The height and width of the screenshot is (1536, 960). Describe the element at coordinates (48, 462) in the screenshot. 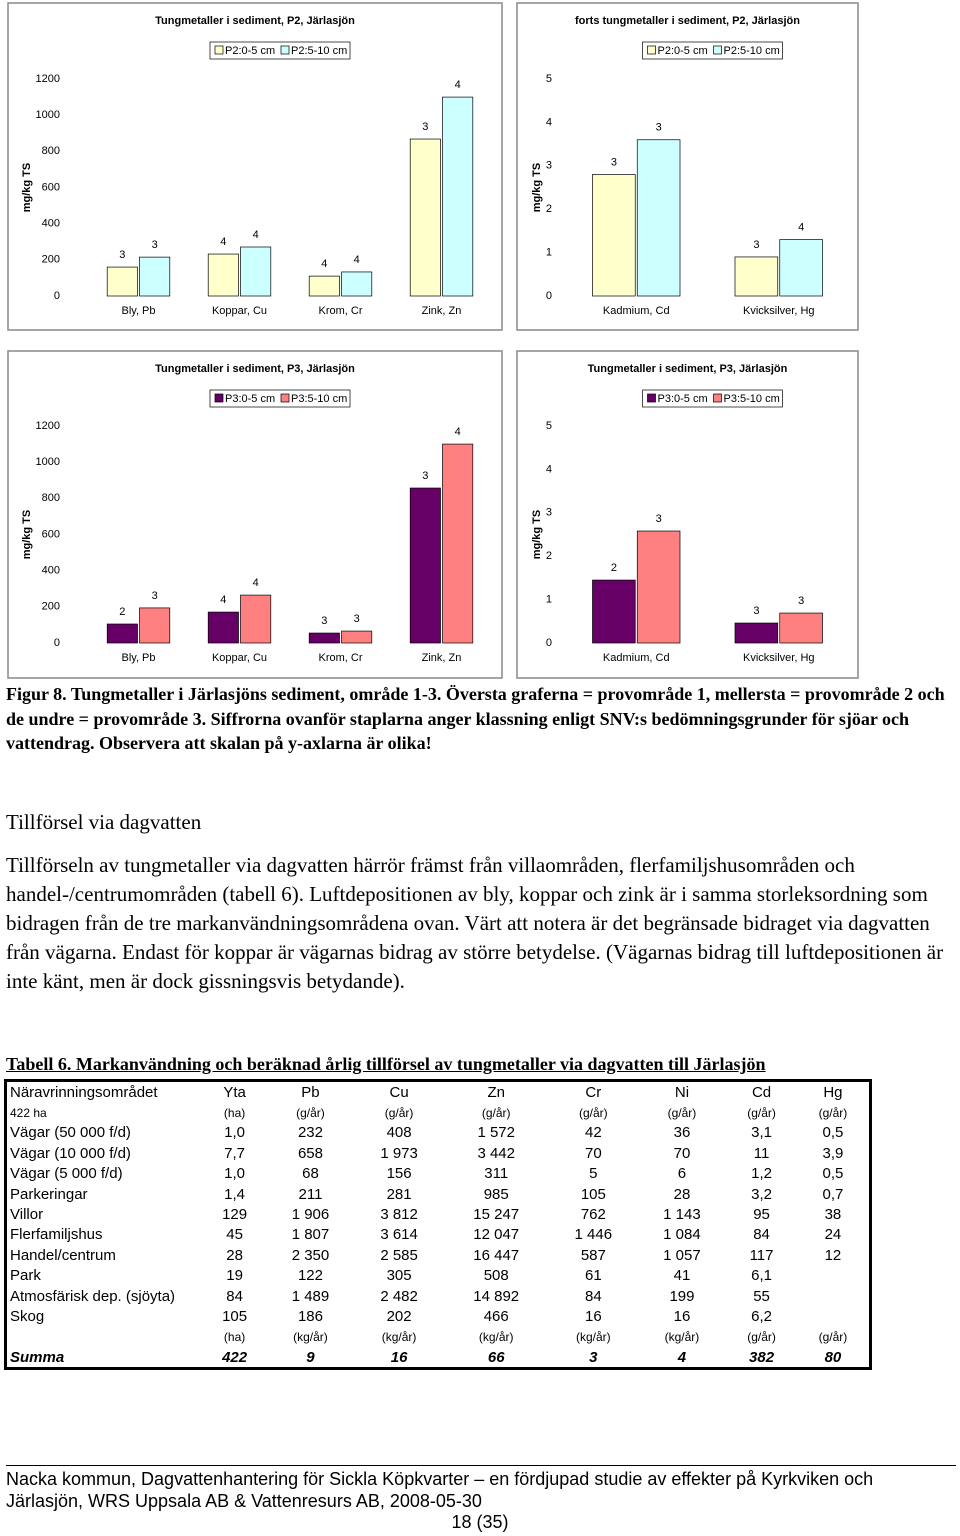

I see `y-tick-label: 1000` at that location.